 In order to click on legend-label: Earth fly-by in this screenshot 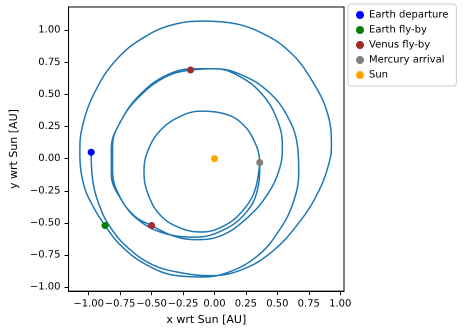, I will do `click(398, 30)`.